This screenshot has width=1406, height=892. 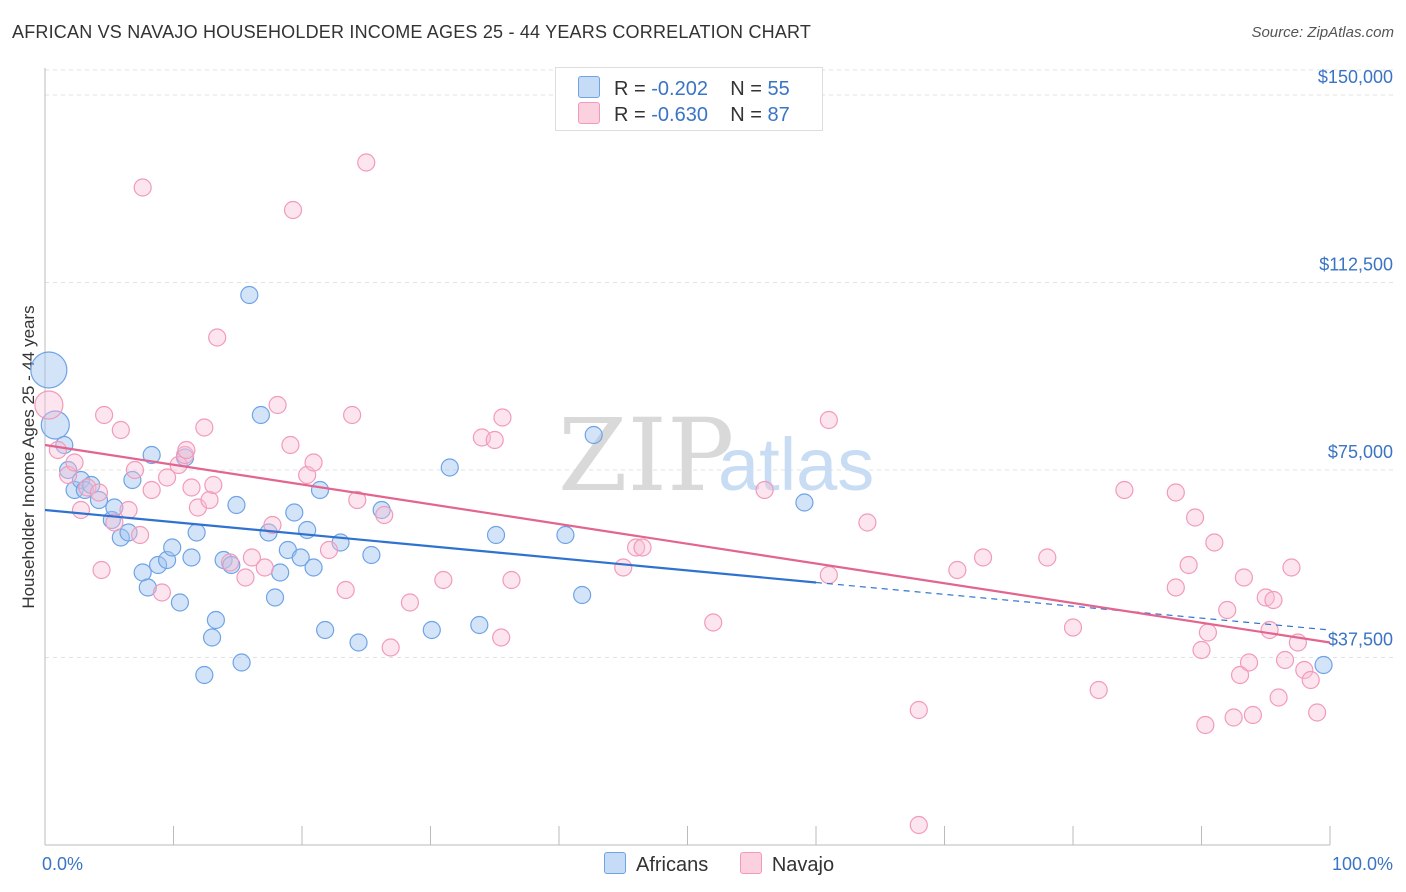 I want to click on y-tick-label: $37,500, so click(x=1360, y=640).